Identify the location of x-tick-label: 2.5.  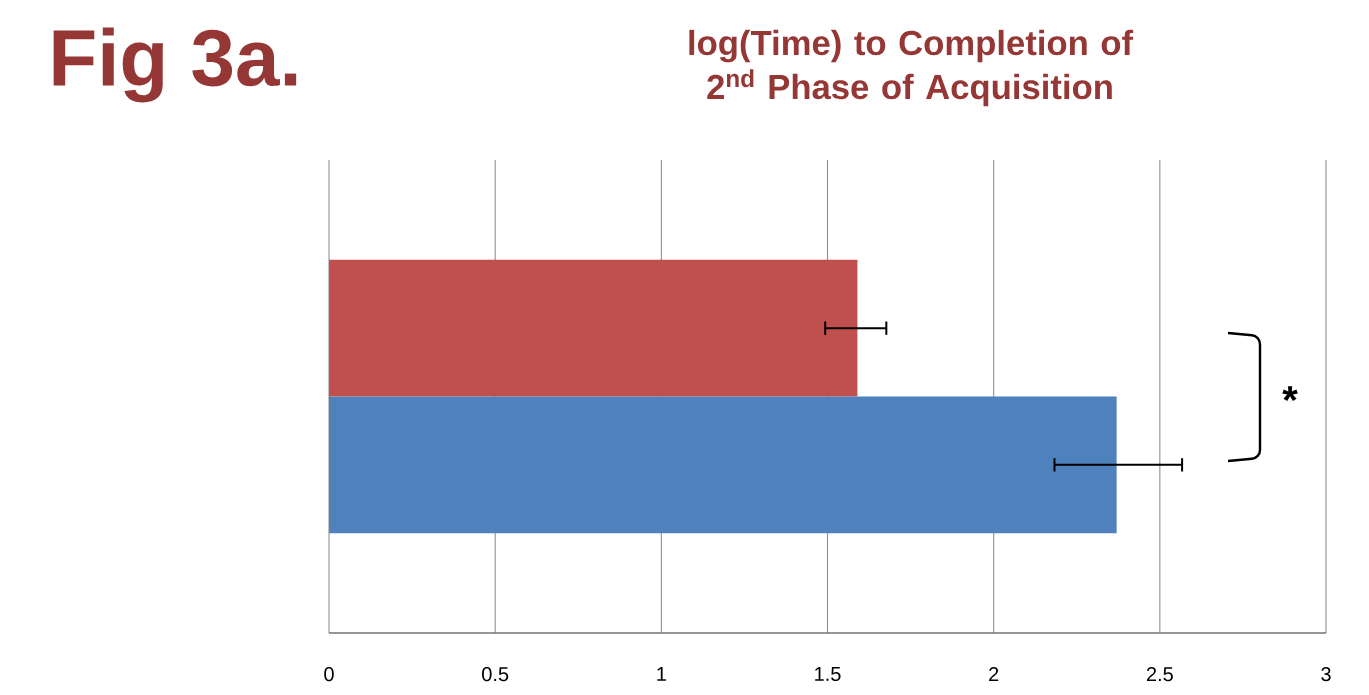
(1159, 674).